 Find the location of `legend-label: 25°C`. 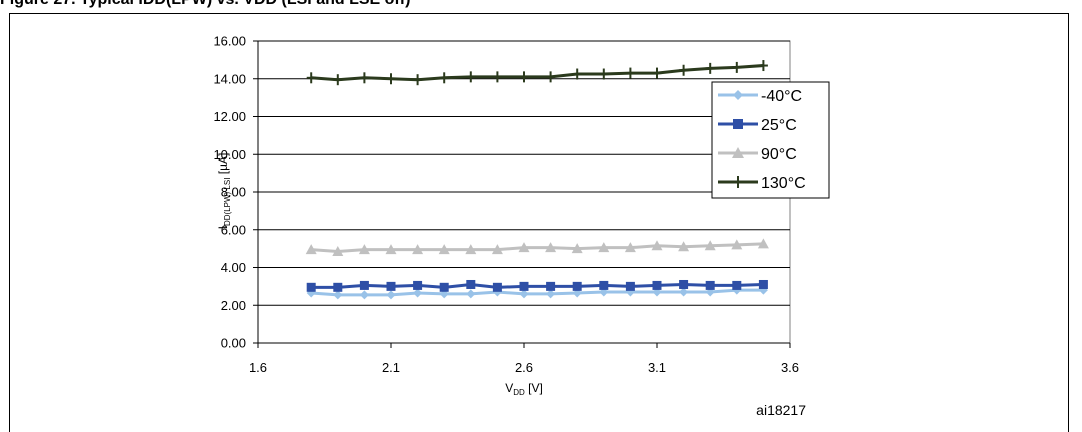

legend-label: 25°C is located at coordinates (779, 125).